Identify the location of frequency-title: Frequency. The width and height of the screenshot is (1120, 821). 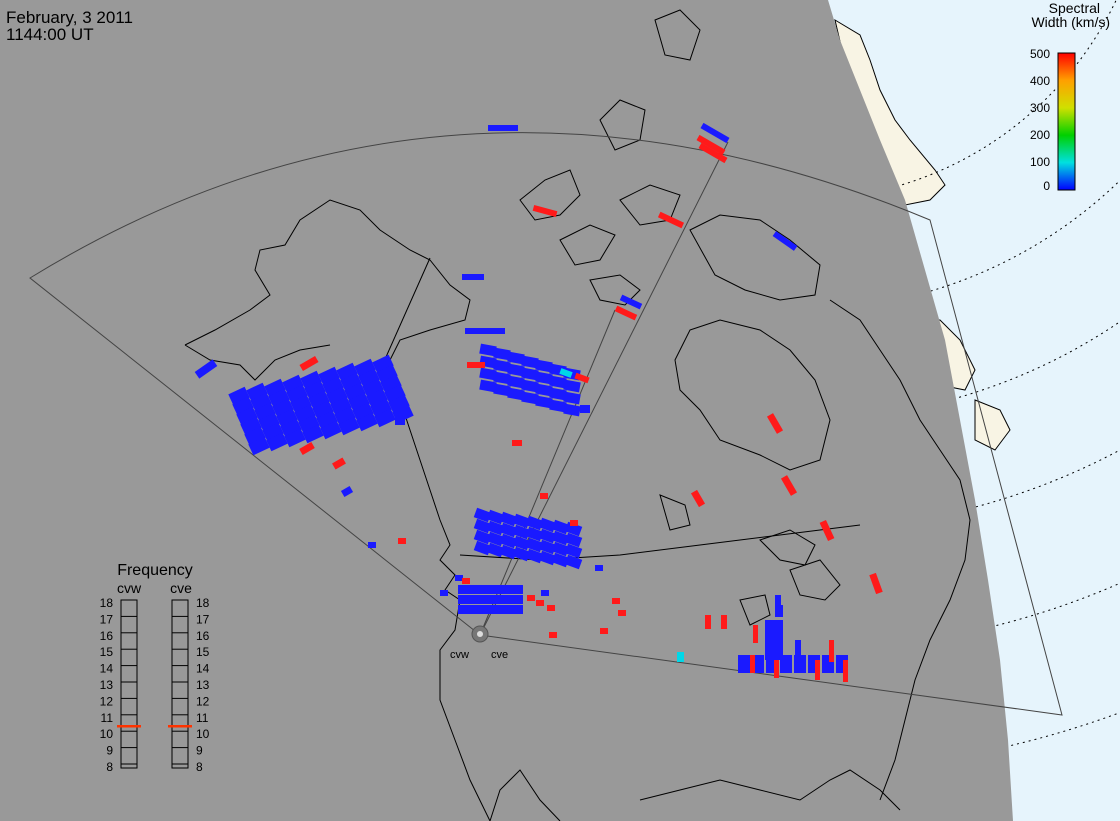
(155, 570).